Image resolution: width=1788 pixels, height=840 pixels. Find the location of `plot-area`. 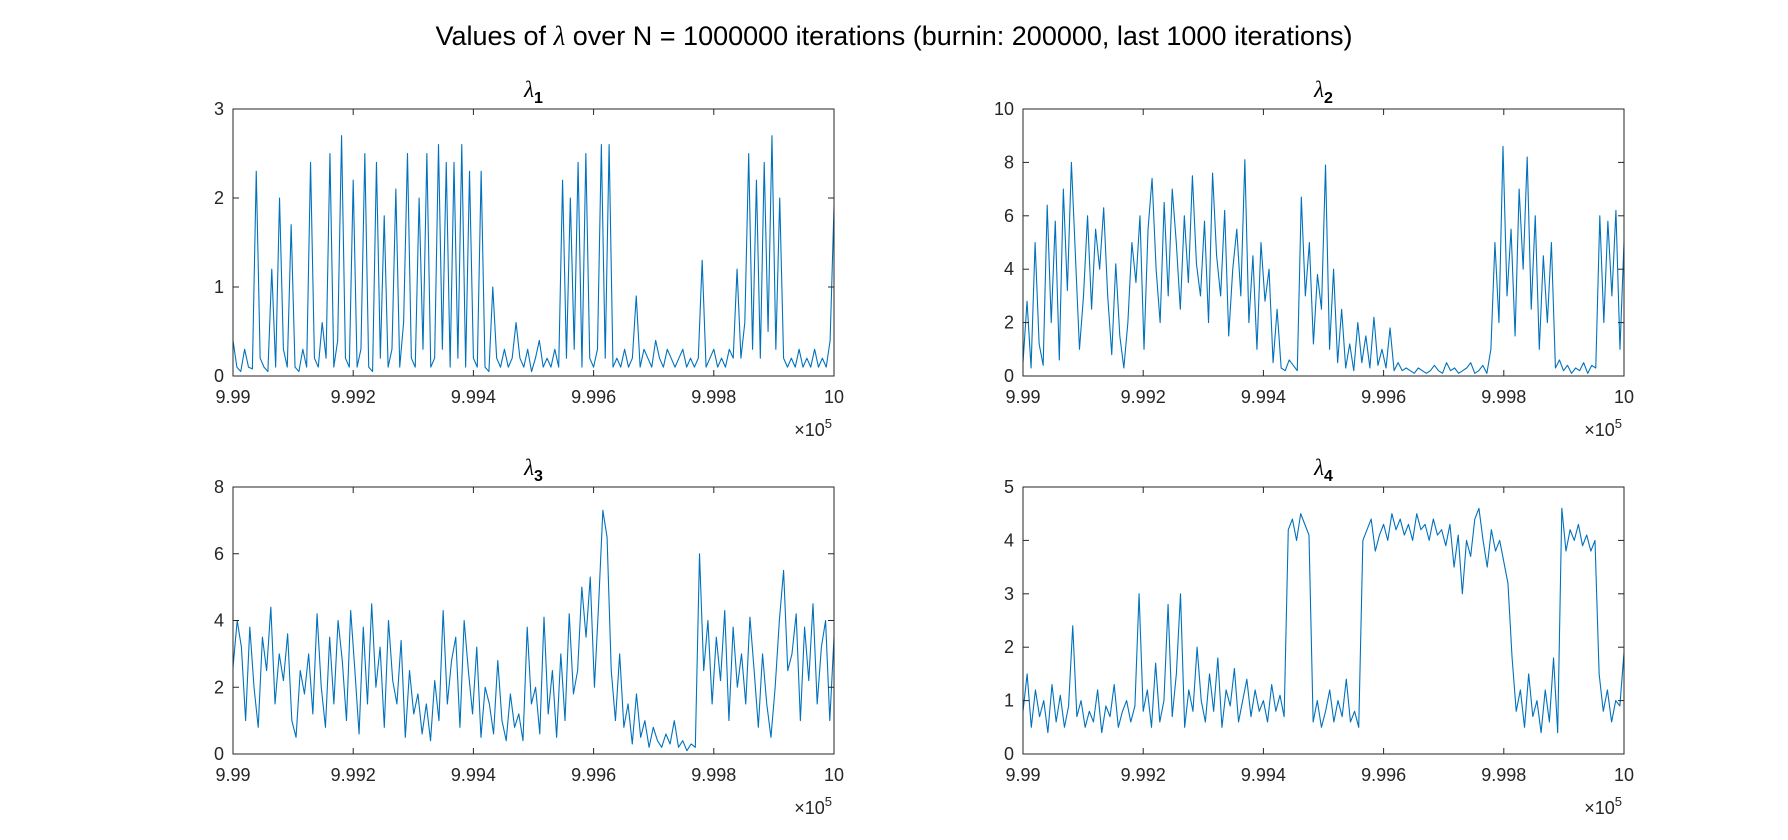

plot-area is located at coordinates (533, 620).